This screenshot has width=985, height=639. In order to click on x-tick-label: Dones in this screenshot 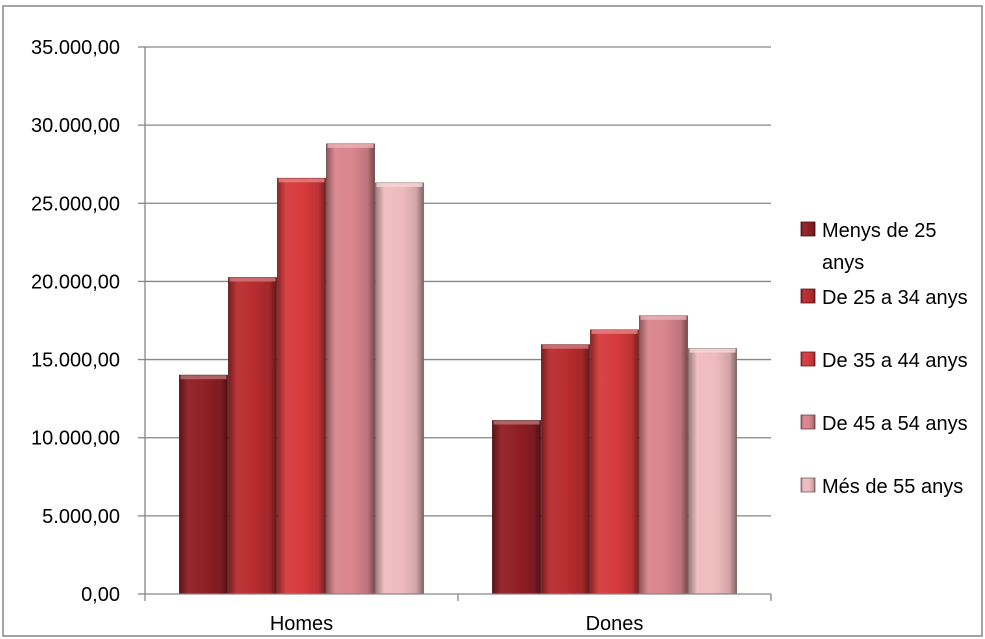, I will do `click(615, 624)`.